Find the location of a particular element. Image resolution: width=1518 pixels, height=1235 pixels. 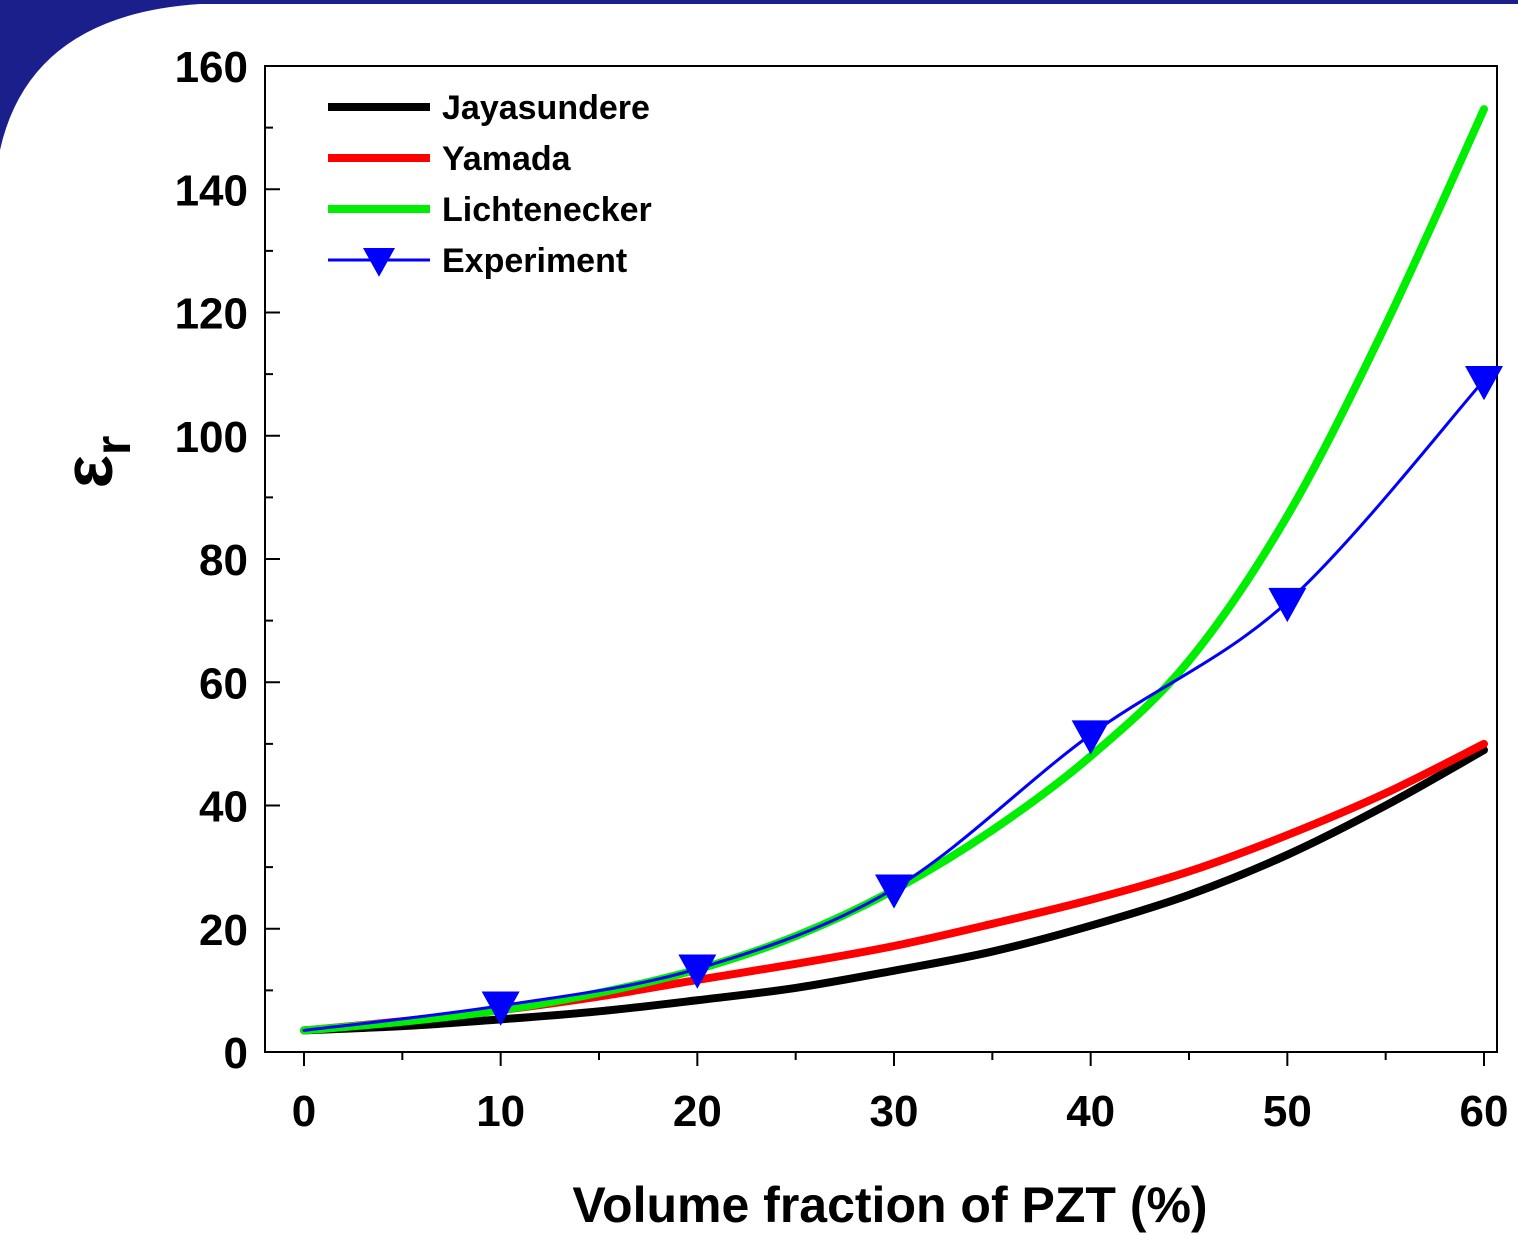

y-tick-label: 120 is located at coordinates (211, 314).